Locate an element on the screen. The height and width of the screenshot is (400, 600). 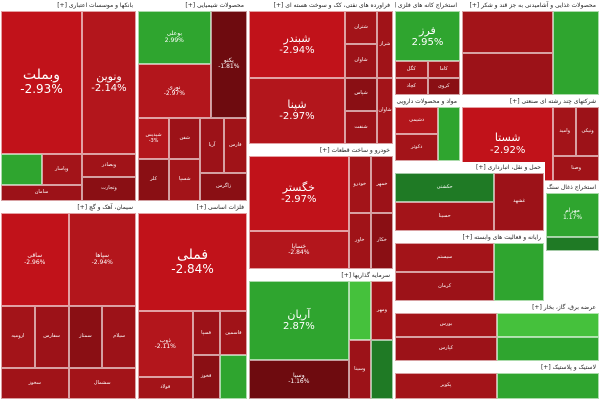
stock-tile: کرمان is located at coordinates (445, 286).